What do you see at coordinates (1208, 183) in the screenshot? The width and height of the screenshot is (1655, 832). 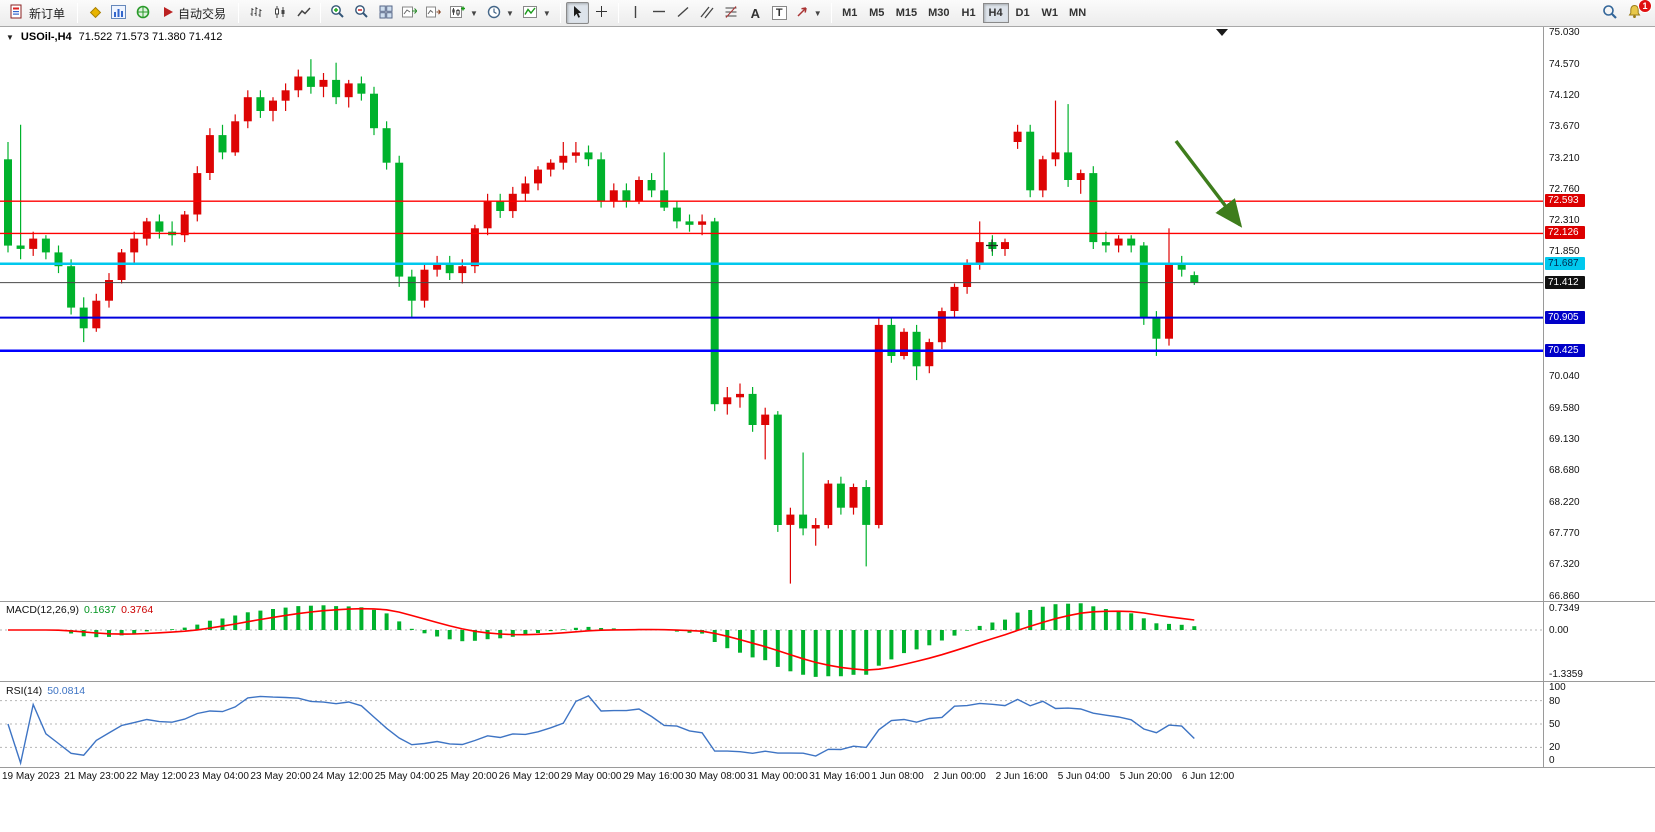 I see `annotation-arrow` at bounding box center [1208, 183].